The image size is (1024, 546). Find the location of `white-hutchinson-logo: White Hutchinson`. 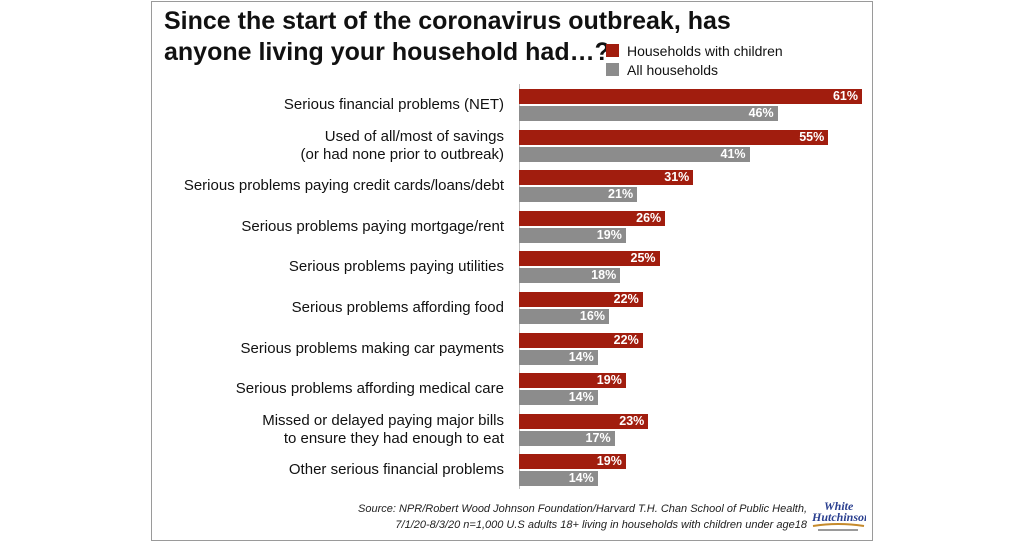

white-hutchinson-logo: White Hutchinson is located at coordinates (838, 515).